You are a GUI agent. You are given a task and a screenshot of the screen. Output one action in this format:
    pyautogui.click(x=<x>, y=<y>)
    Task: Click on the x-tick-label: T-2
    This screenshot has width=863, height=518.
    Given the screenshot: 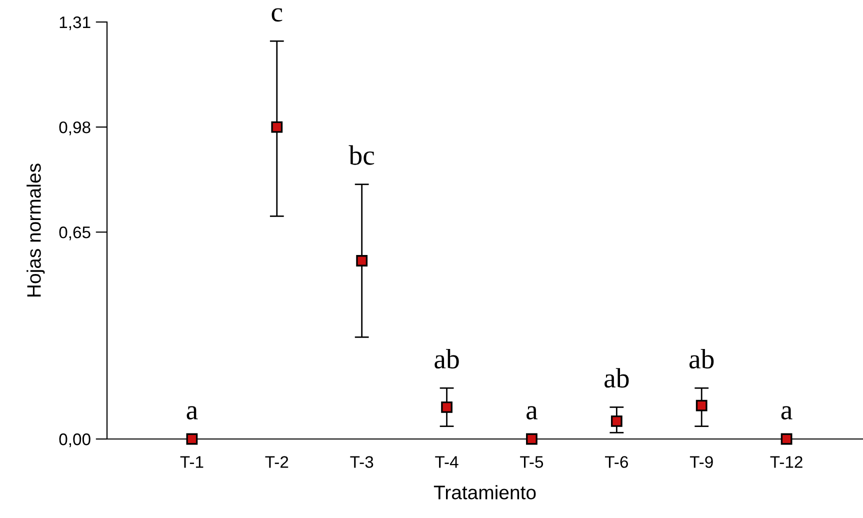 What is the action you would take?
    pyautogui.click(x=276, y=462)
    